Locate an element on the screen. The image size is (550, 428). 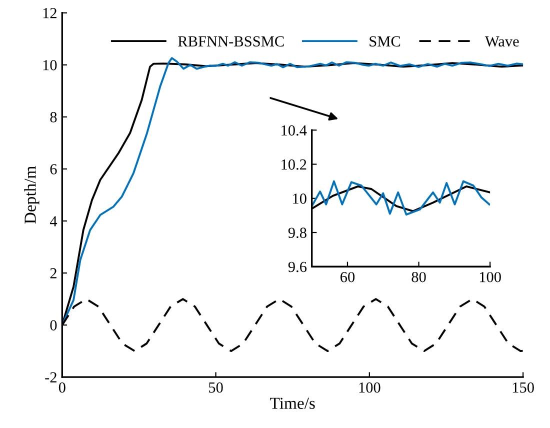
legend-label: SMC is located at coordinates (385, 41).